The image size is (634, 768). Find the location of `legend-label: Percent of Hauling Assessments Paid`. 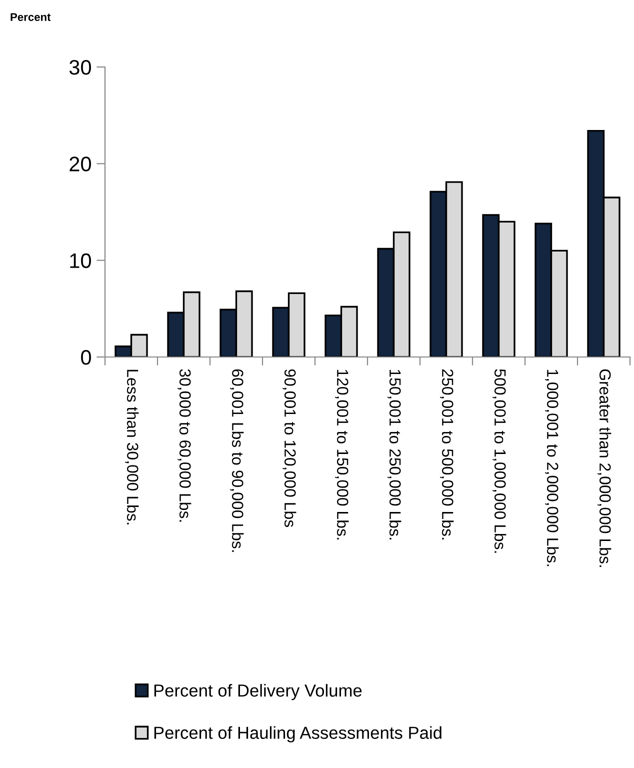

legend-label: Percent of Hauling Assessments Paid is located at coordinates (298, 734).